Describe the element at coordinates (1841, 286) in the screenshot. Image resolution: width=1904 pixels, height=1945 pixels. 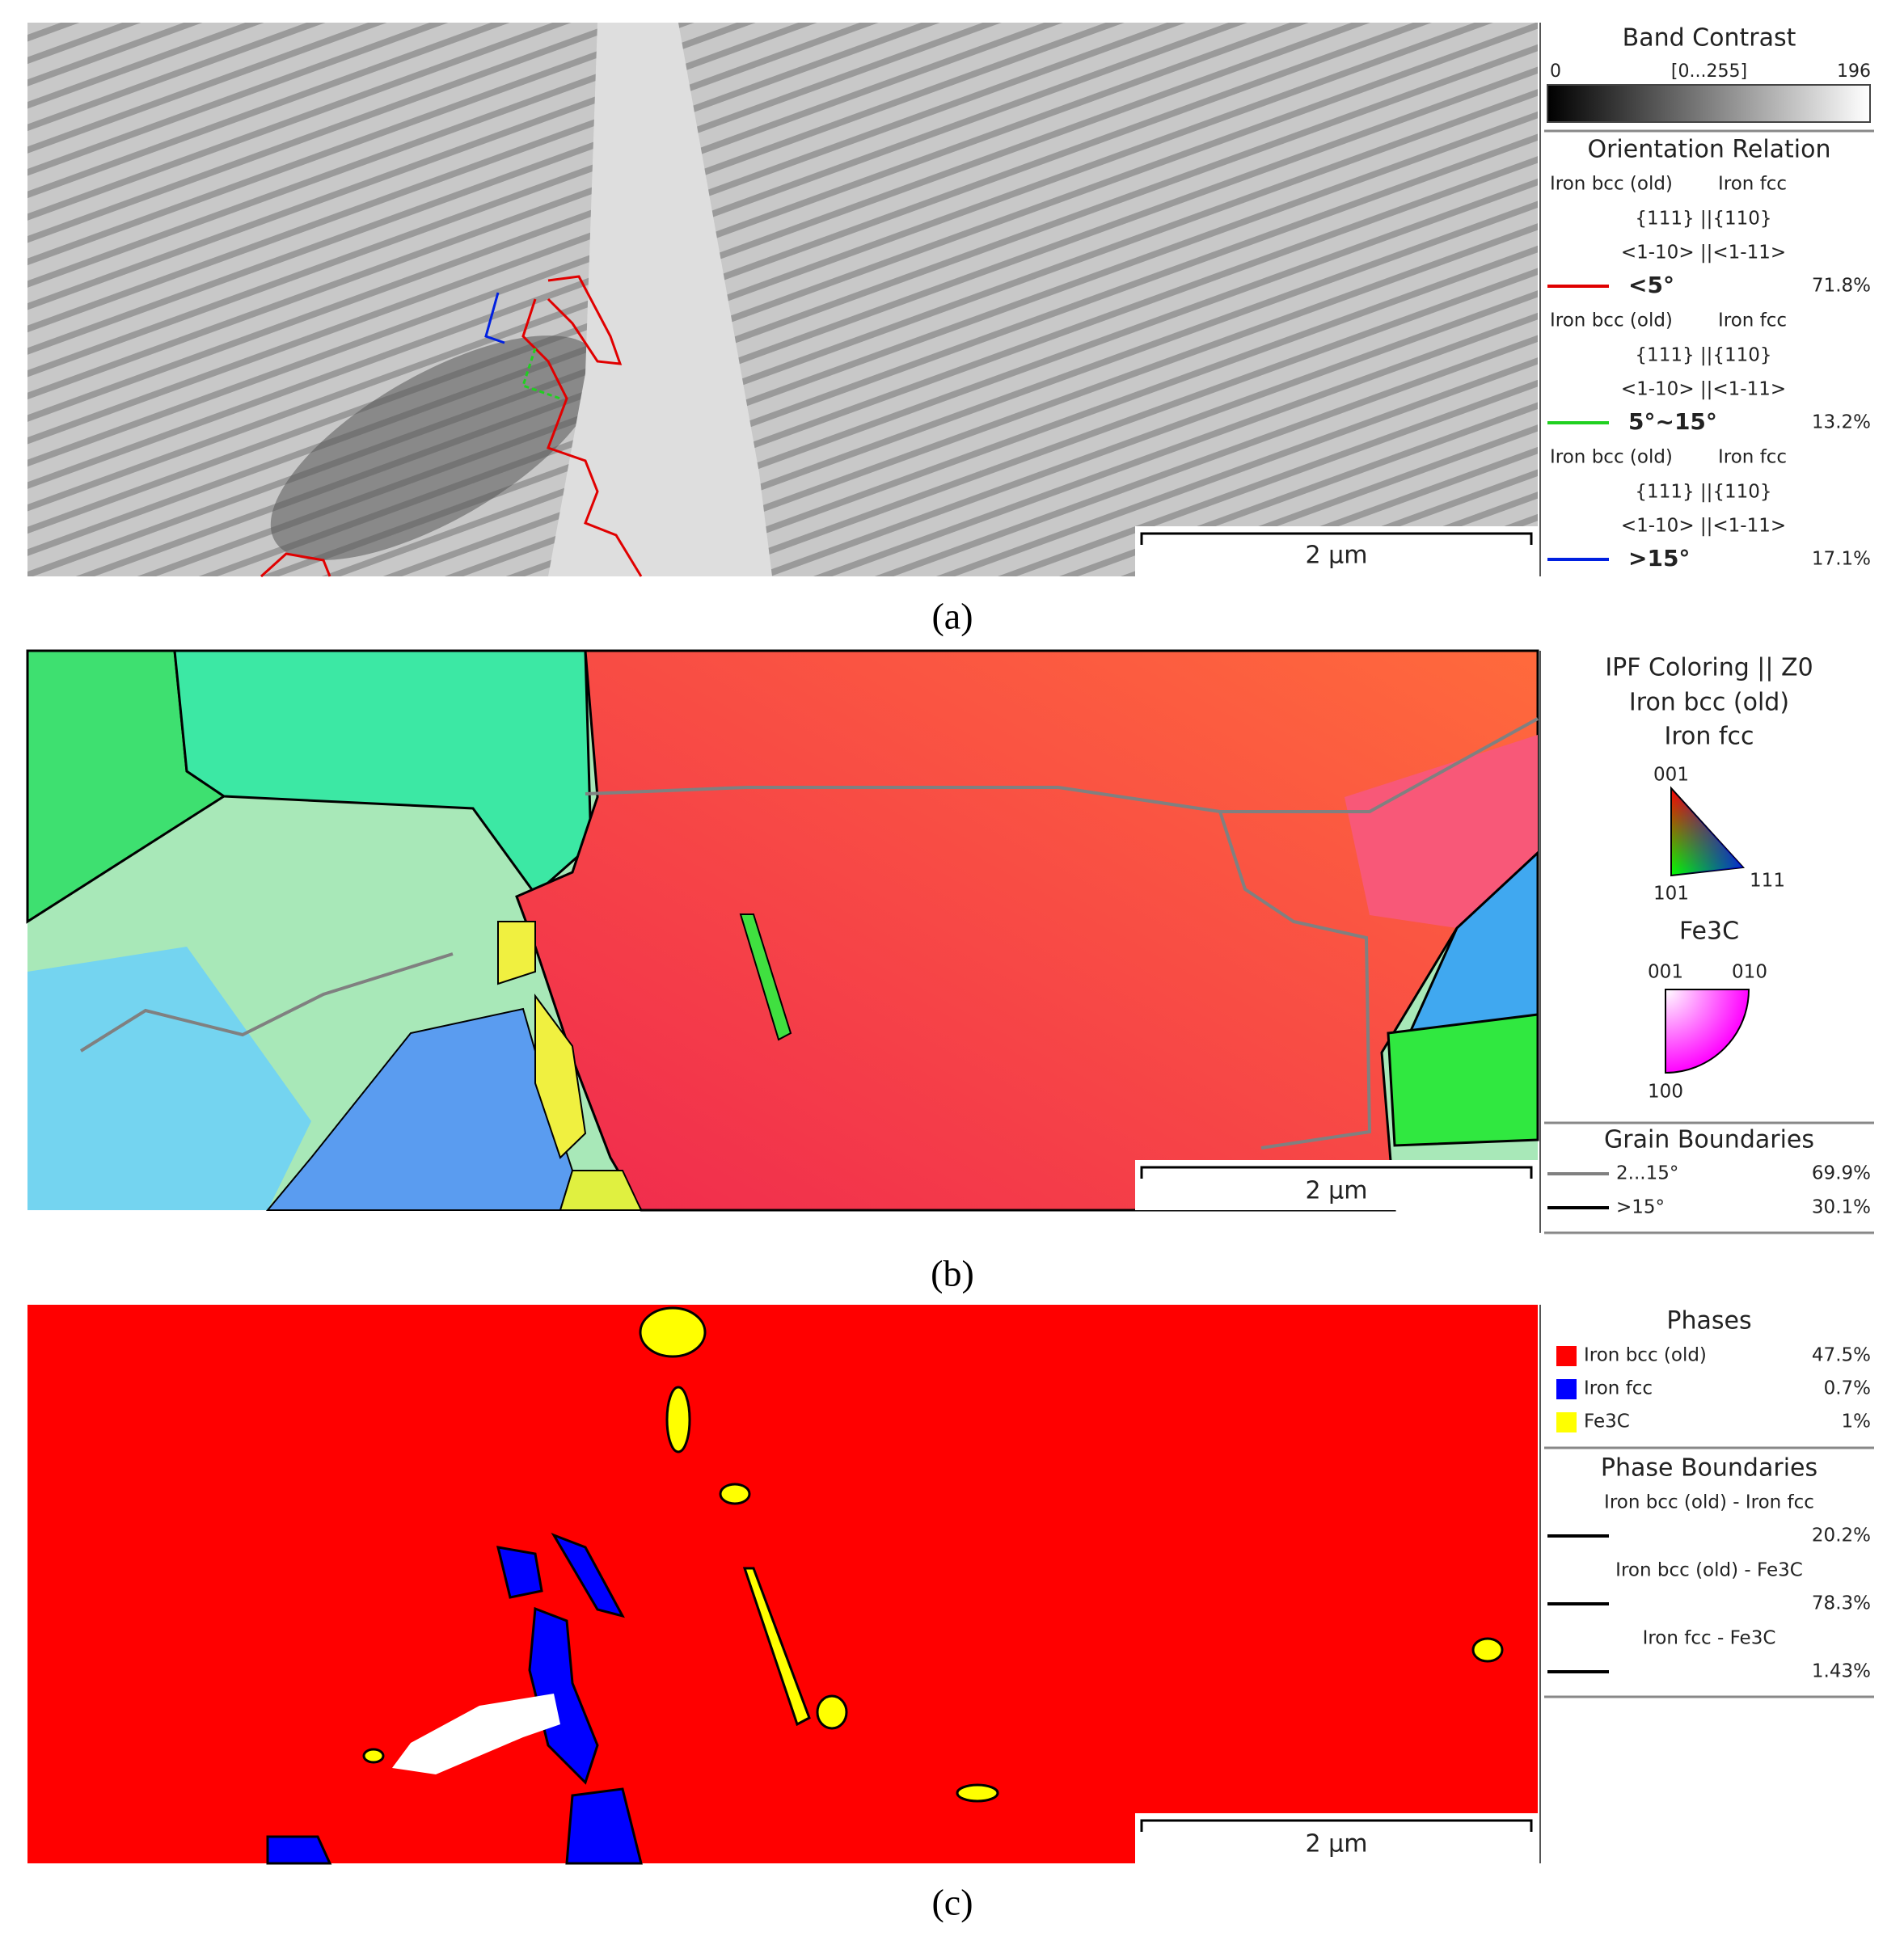
I see `legend-text: 71.8%` at that location.